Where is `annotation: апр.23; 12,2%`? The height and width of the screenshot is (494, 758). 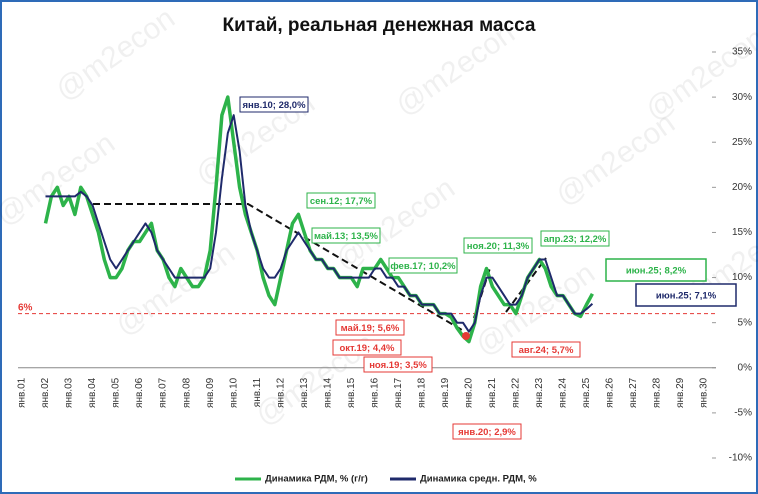 annotation: апр.23; 12,2% is located at coordinates (575, 239).